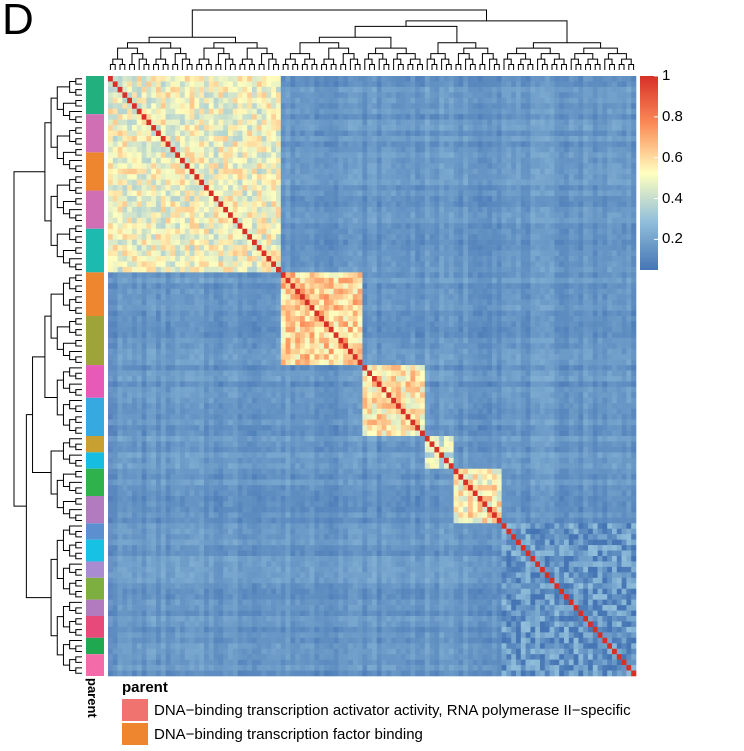 Image resolution: width=744 pixels, height=751 pixels. I want to click on annotation-segment, so click(95, 341).